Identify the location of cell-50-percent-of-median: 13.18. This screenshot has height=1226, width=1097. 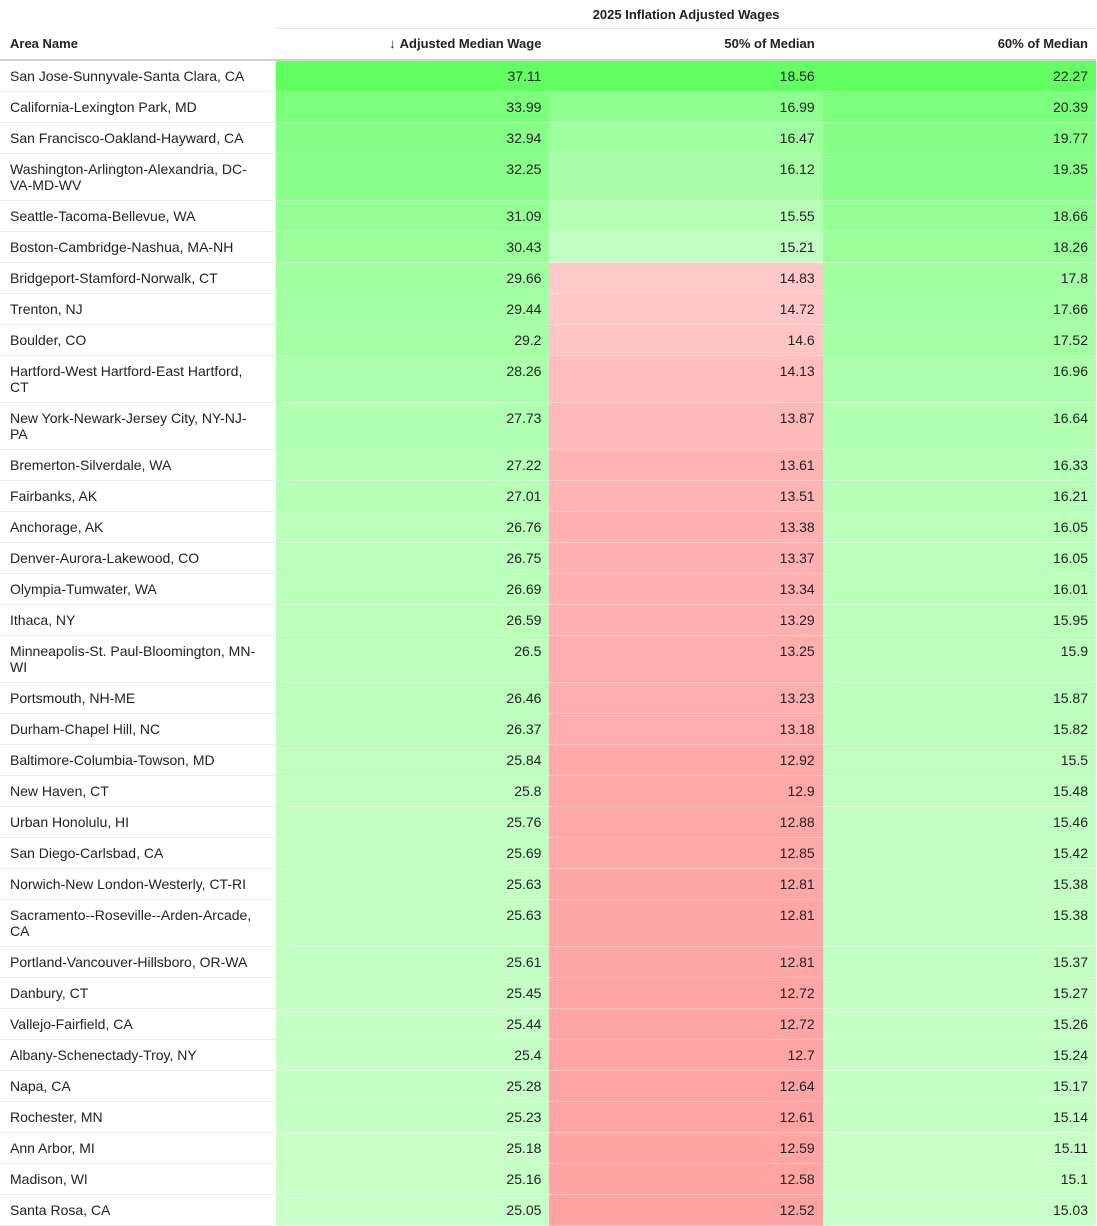
(686, 729).